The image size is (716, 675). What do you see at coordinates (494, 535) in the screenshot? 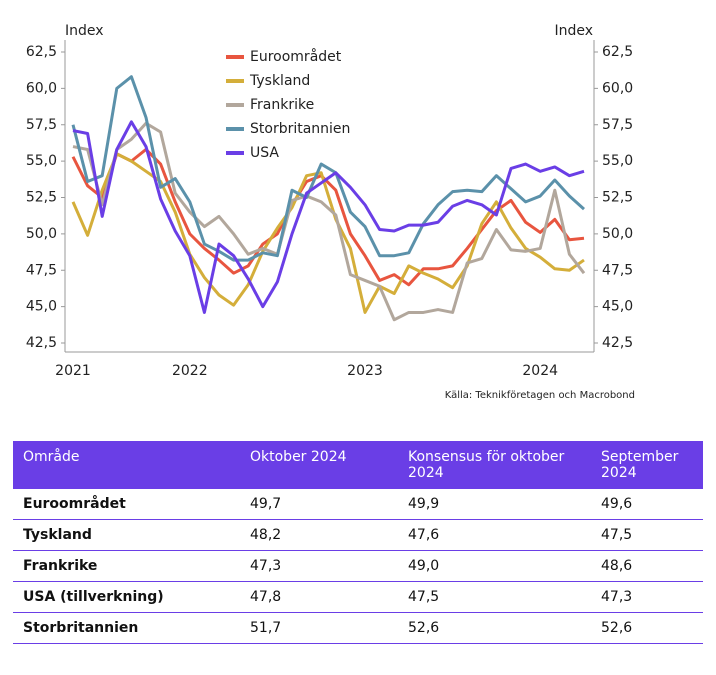
I see `table-cell: 47,6` at bounding box center [494, 535].